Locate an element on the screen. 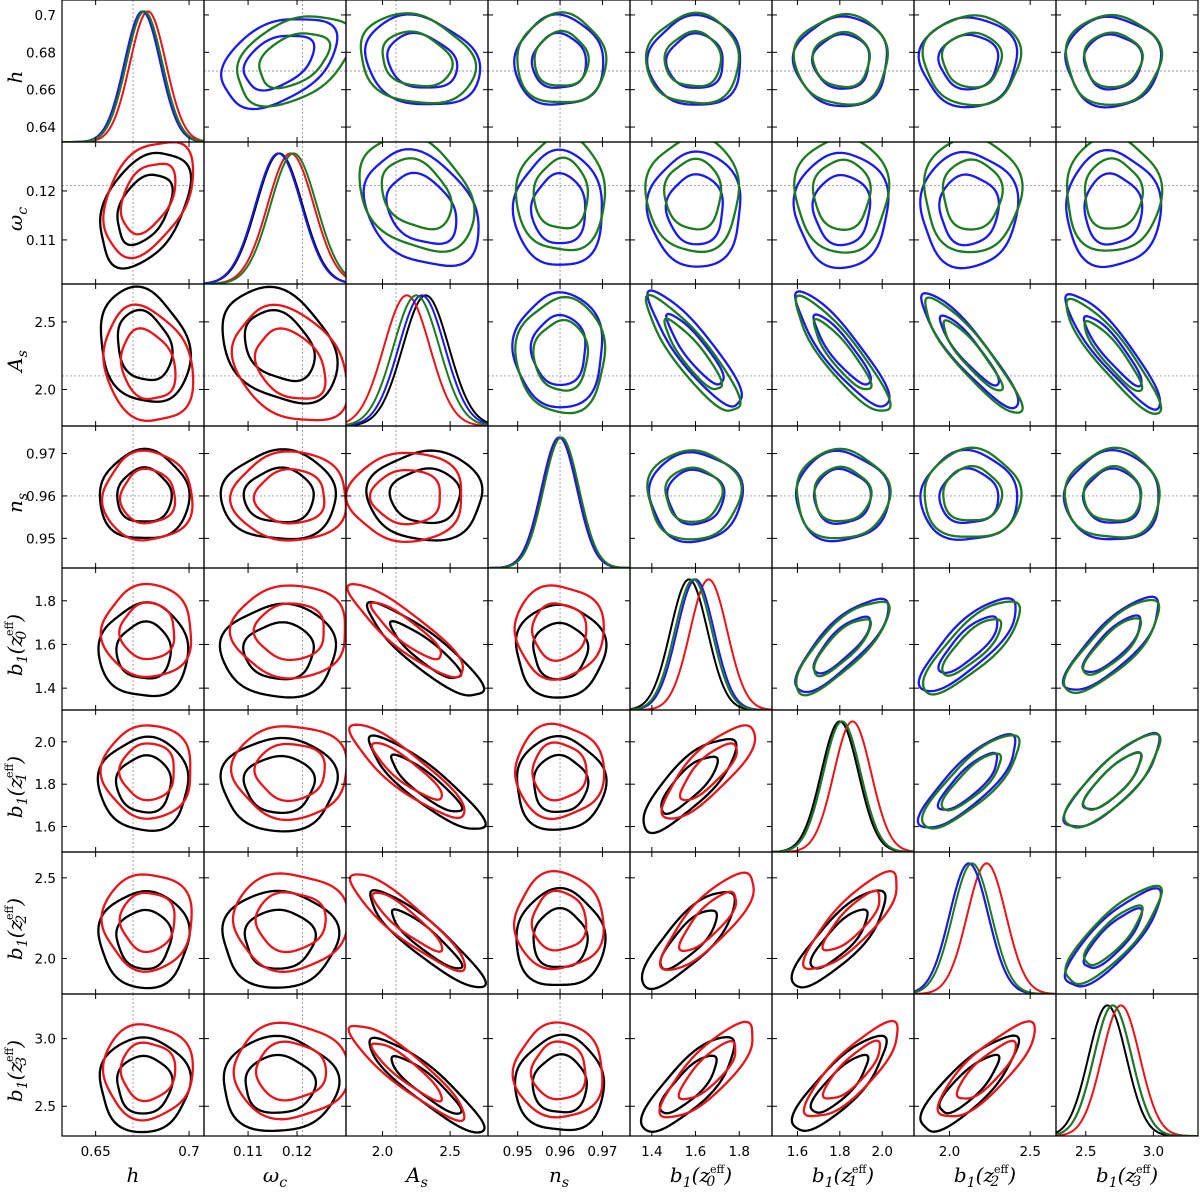 This screenshot has height=1192, width=1200. panel-omega_c-vs-A_s is located at coordinates (417, 213).